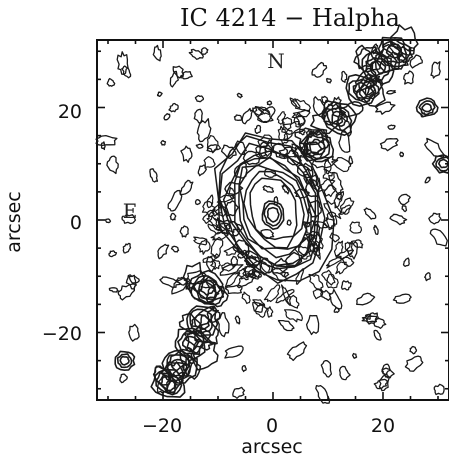  I want to click on y-tick-label-20: 20, so click(70, 112).